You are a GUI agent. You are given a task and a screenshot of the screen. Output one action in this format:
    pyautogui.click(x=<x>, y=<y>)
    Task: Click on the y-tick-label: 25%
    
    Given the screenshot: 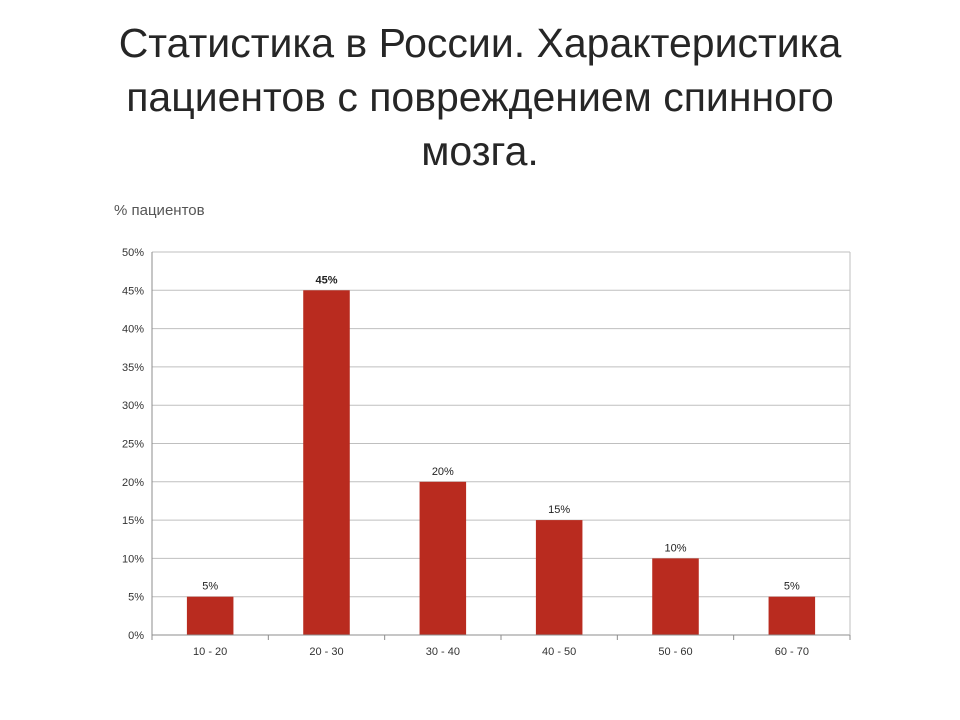 What is the action you would take?
    pyautogui.click(x=133, y=445)
    